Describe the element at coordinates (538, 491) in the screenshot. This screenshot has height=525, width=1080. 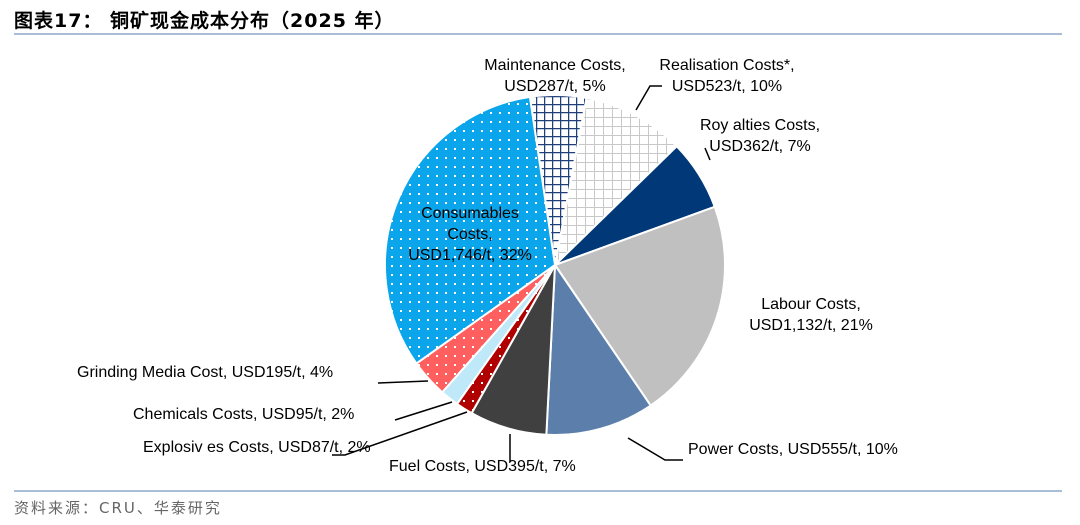
I see `footer-divider` at that location.